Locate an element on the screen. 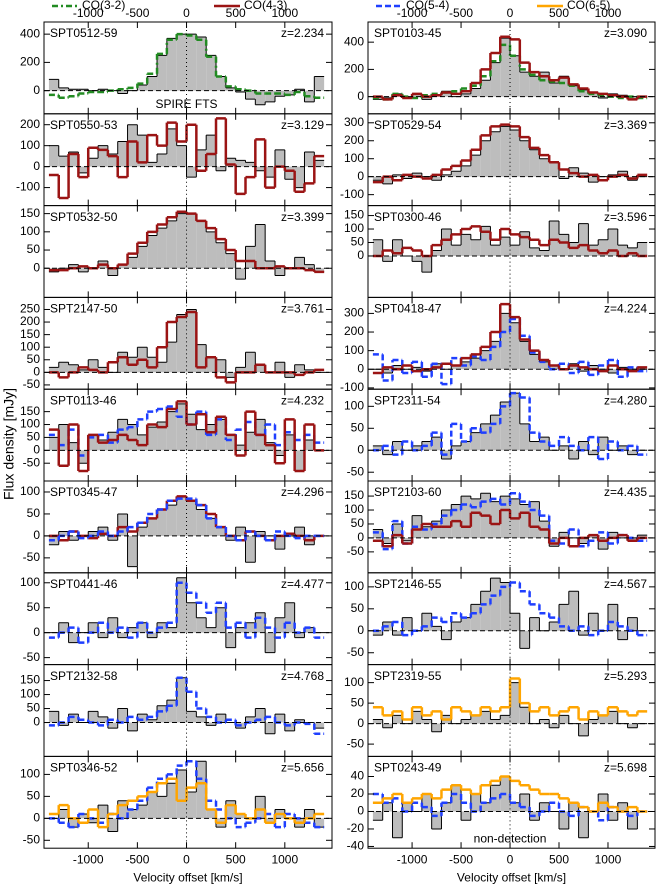 This screenshot has width=660, height=894. panel-title: SPT2147-50 is located at coordinates (84, 309).